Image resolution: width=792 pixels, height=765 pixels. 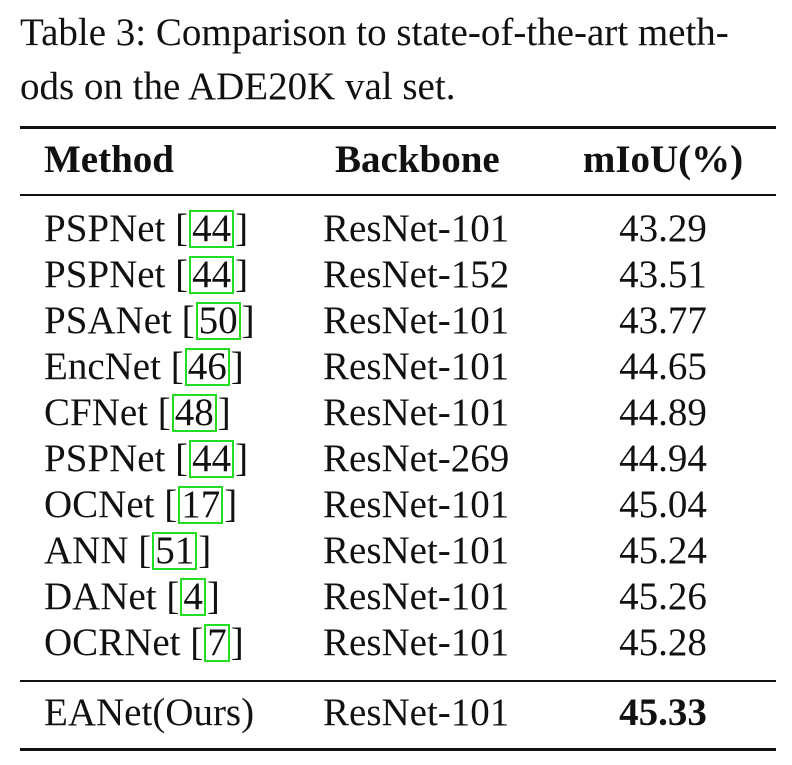 What do you see at coordinates (663, 504) in the screenshot?
I see `row-miou: 45.04` at bounding box center [663, 504].